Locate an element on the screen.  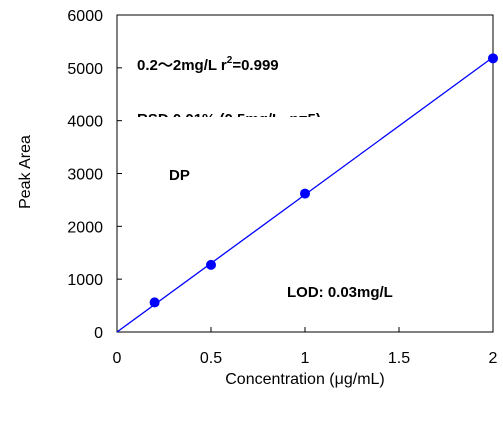
lod-annotation: LOD: 0.03mg/L is located at coordinates (340, 292).